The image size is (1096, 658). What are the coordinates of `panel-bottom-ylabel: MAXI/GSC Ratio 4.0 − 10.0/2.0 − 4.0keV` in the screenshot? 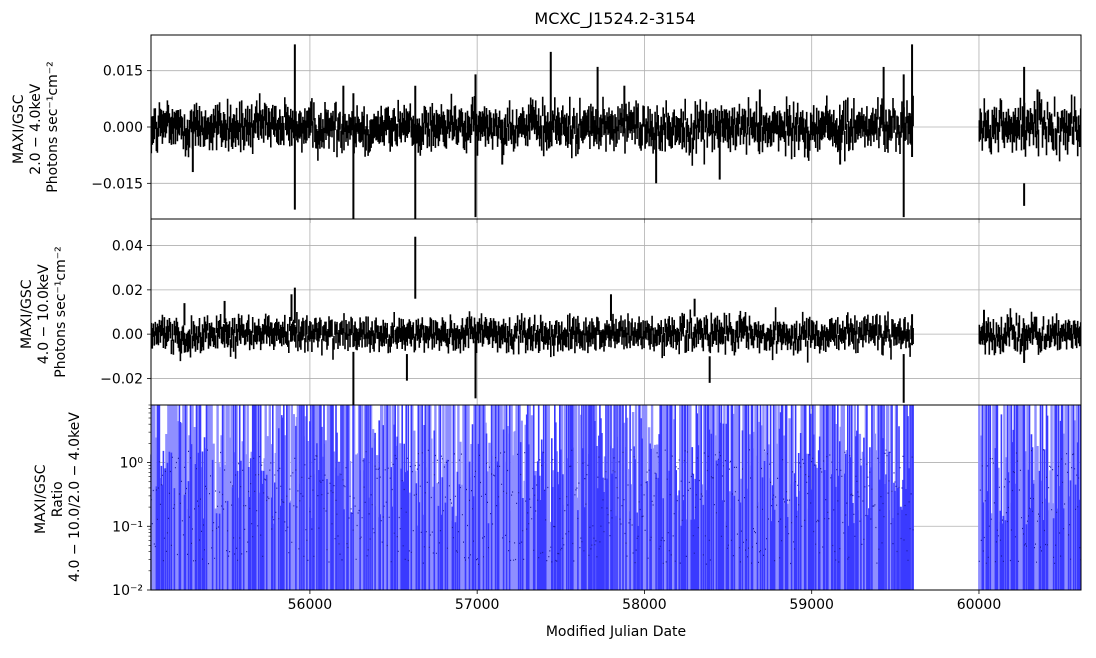 It's located at (58, 497).